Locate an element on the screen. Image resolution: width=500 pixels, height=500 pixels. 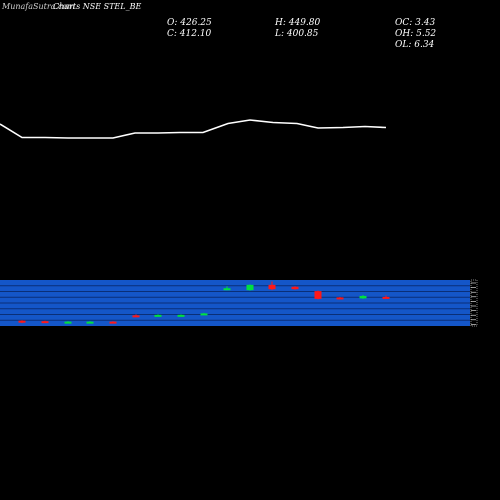
price-line is located at coordinates (193, 129).